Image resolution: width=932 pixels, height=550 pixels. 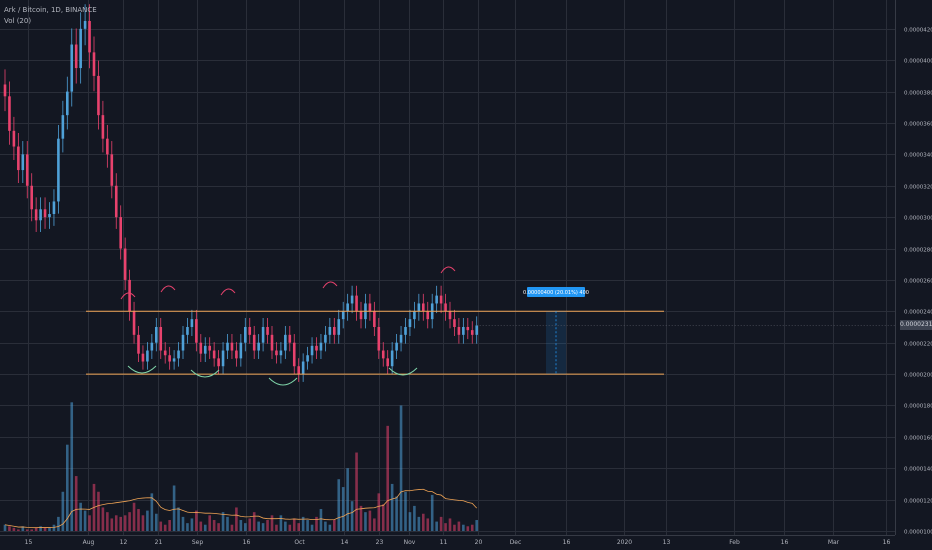 I want to click on volume-ma-line, so click(x=240, y=508).